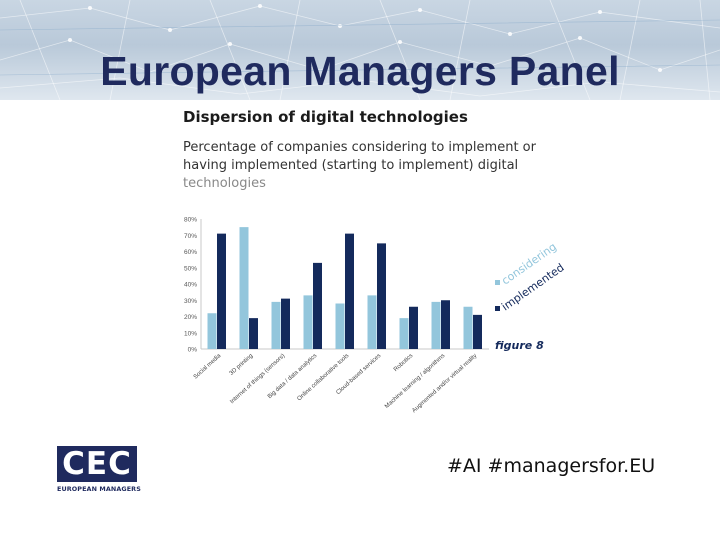 The width and height of the screenshot is (720, 540). What do you see at coordinates (99, 489) in the screenshot?
I see `logo-text: EUROPEAN MANAGERS` at bounding box center [99, 489].